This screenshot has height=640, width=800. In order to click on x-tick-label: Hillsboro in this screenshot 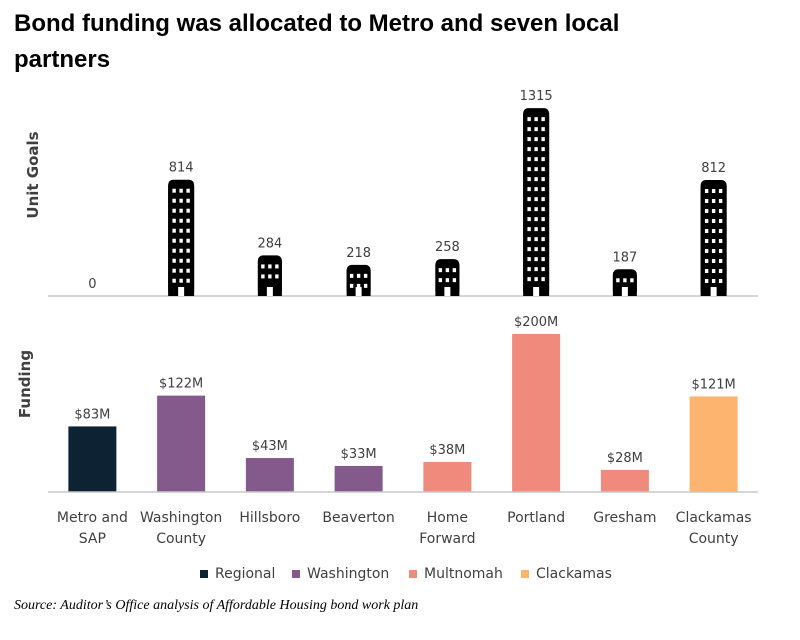, I will do `click(269, 518)`.